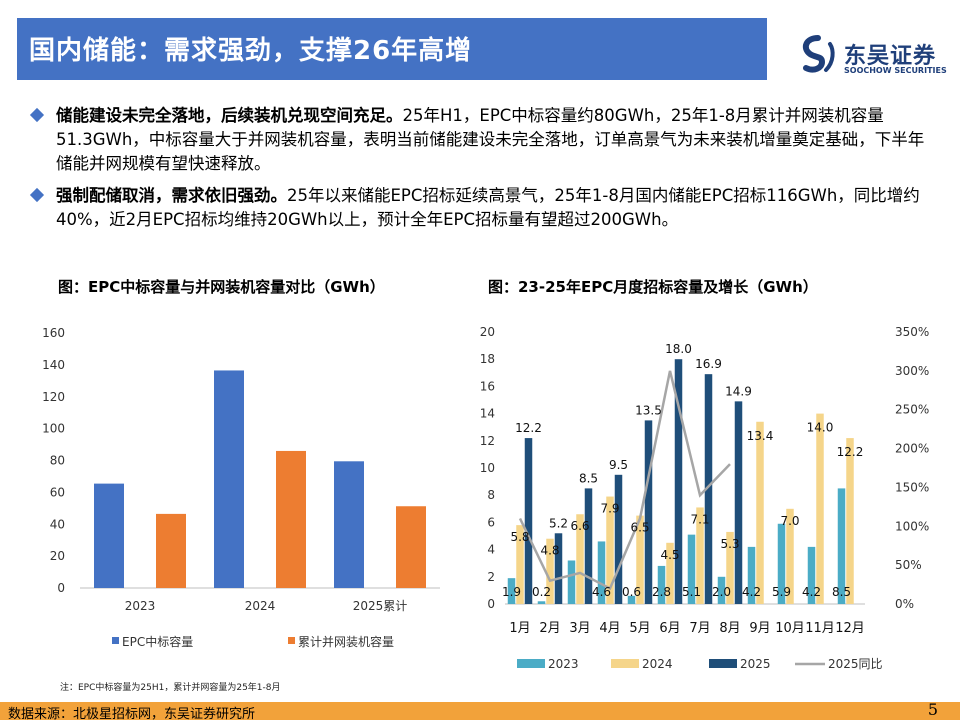 The width and height of the screenshot is (960, 722). Describe the element at coordinates (890, 56) in the screenshot. I see `logo-name-cn: 东吴证券` at that location.